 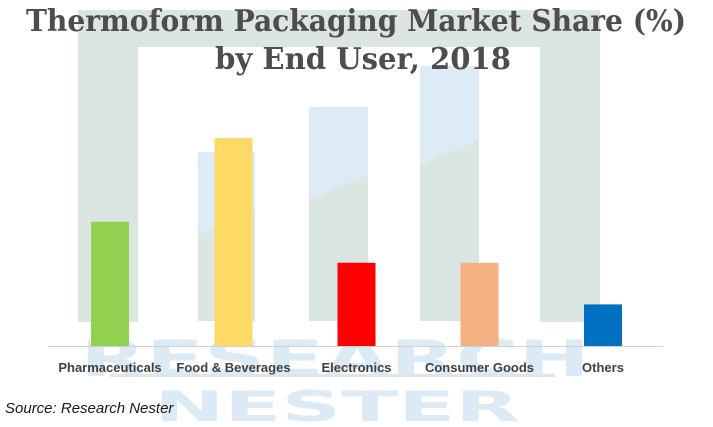 I want to click on bar-consumer-goods, so click(x=479, y=304).